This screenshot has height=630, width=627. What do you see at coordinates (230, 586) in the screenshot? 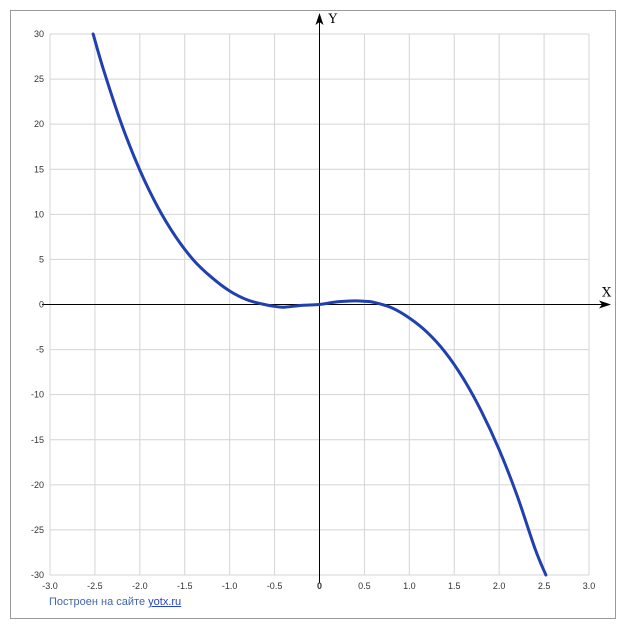
I see `x-tick-label: -1.0` at bounding box center [230, 586].